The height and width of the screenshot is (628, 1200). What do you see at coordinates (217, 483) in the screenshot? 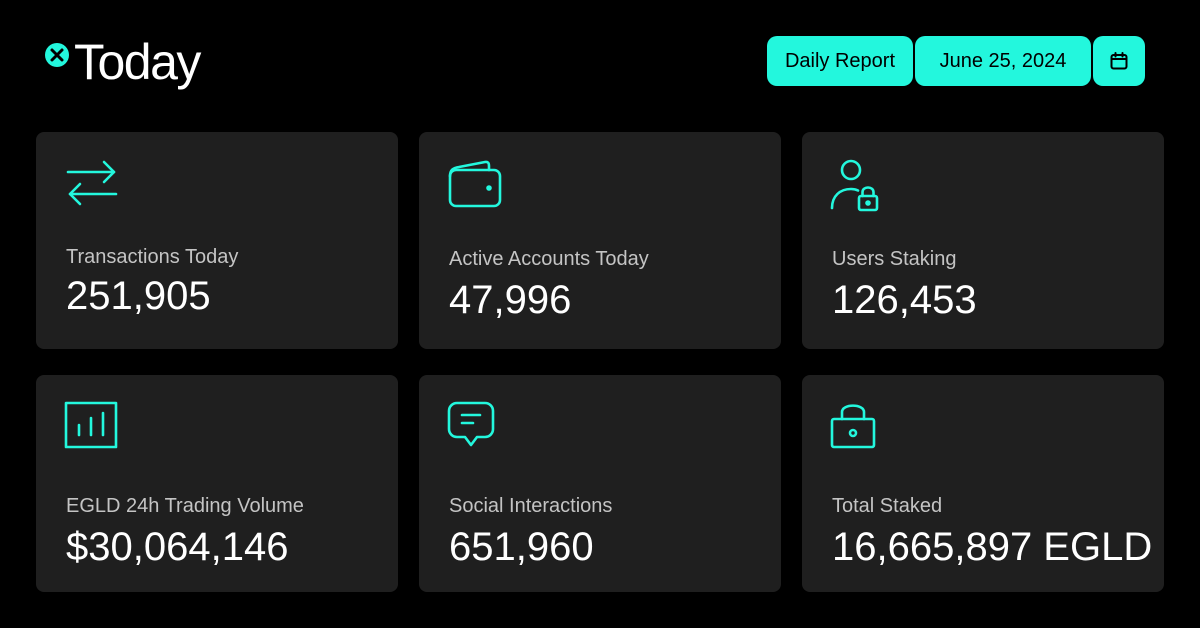
I see `stat-card-trading-volume: EGLD 24h Trading Volume $30,064,146` at bounding box center [217, 483].